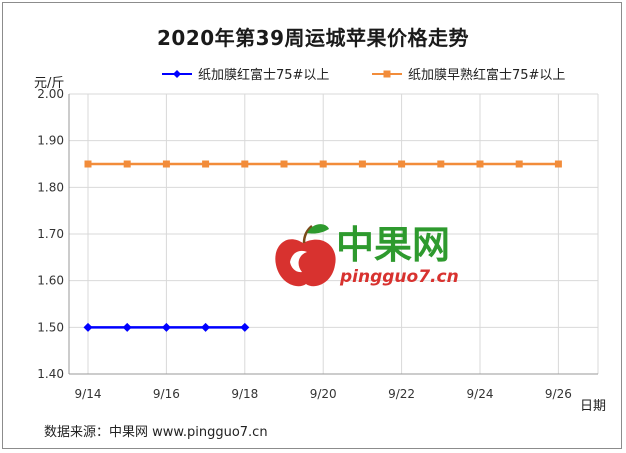  I want to click on legend-label-series-2: 纸加膜早熟红富士75#以上, so click(487, 75).